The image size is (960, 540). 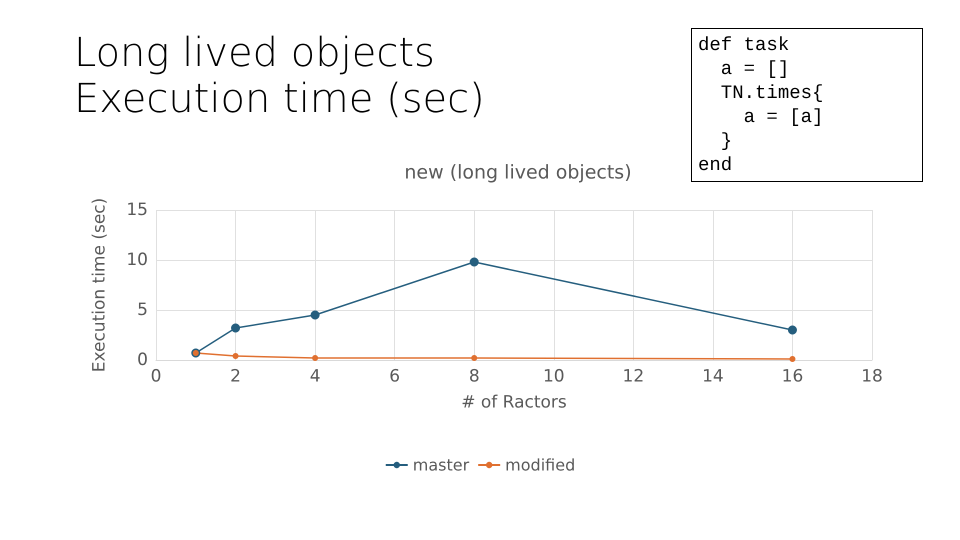 What do you see at coordinates (100, 285) in the screenshot?
I see `y-axis-title: Execution time (sec)` at bounding box center [100, 285].